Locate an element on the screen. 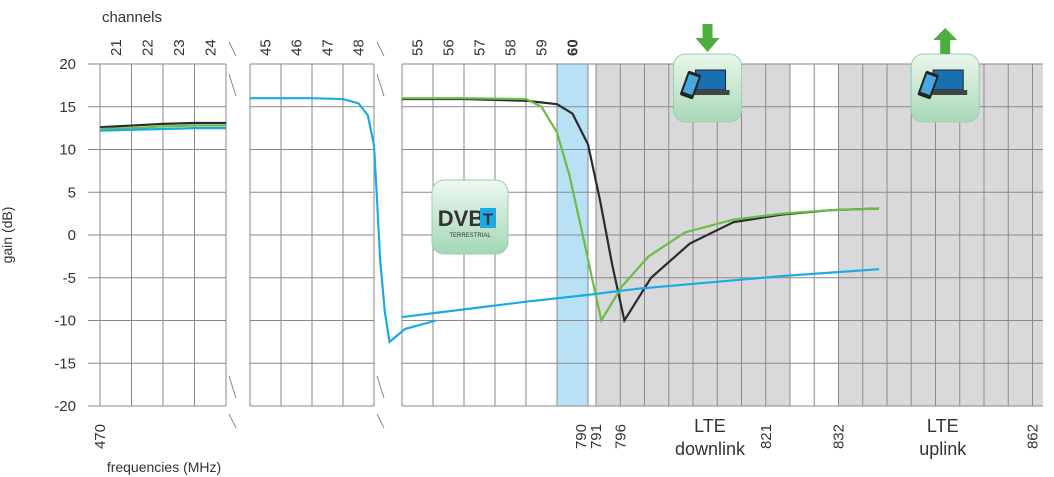 The image size is (1054, 477). channel-label: 45 is located at coordinates (266, 47).